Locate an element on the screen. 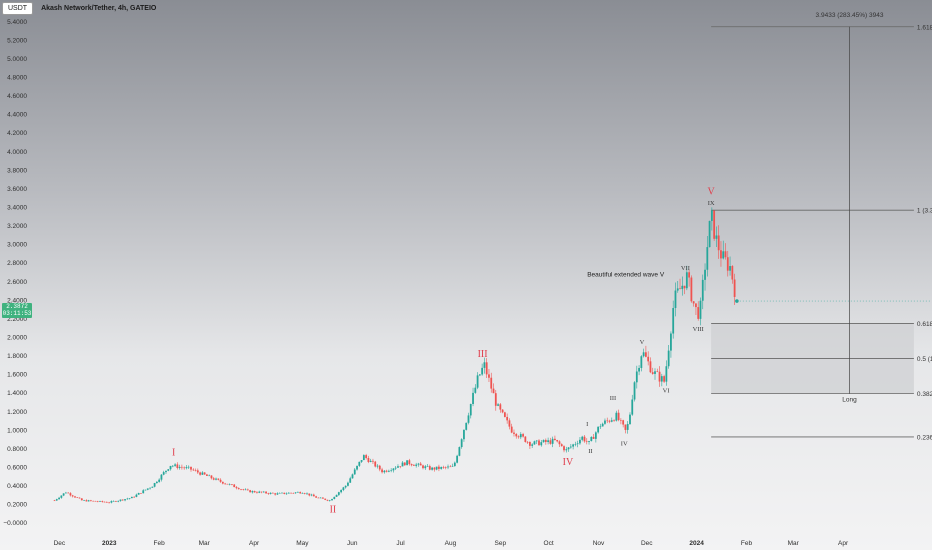 The width and height of the screenshot is (932, 550). x-tick-label: Jul is located at coordinates (400, 543).